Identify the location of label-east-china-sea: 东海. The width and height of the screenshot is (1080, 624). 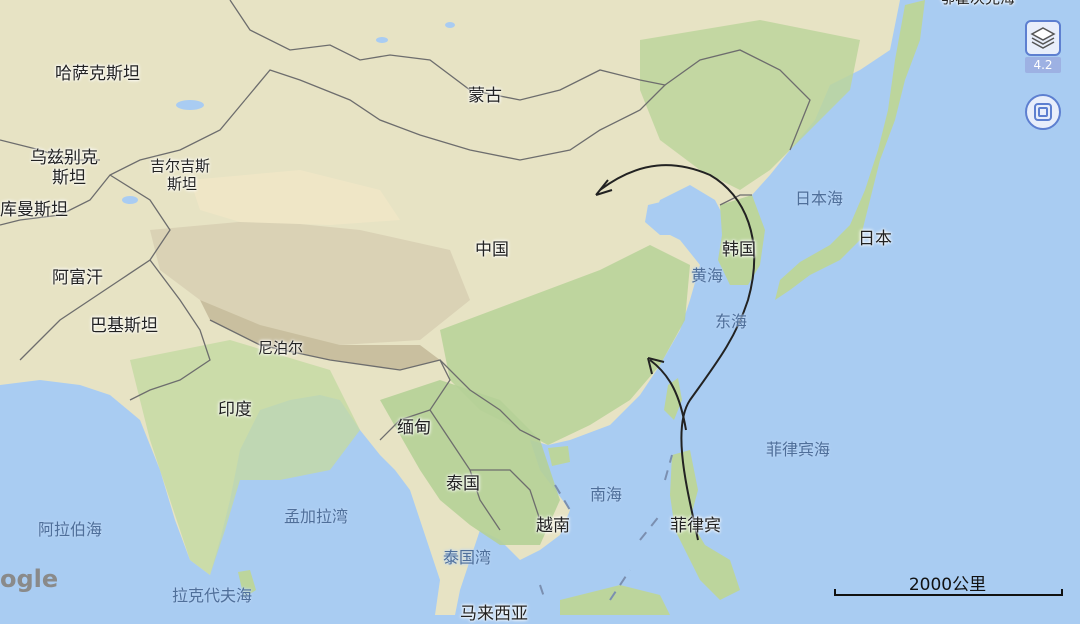
(731, 321).